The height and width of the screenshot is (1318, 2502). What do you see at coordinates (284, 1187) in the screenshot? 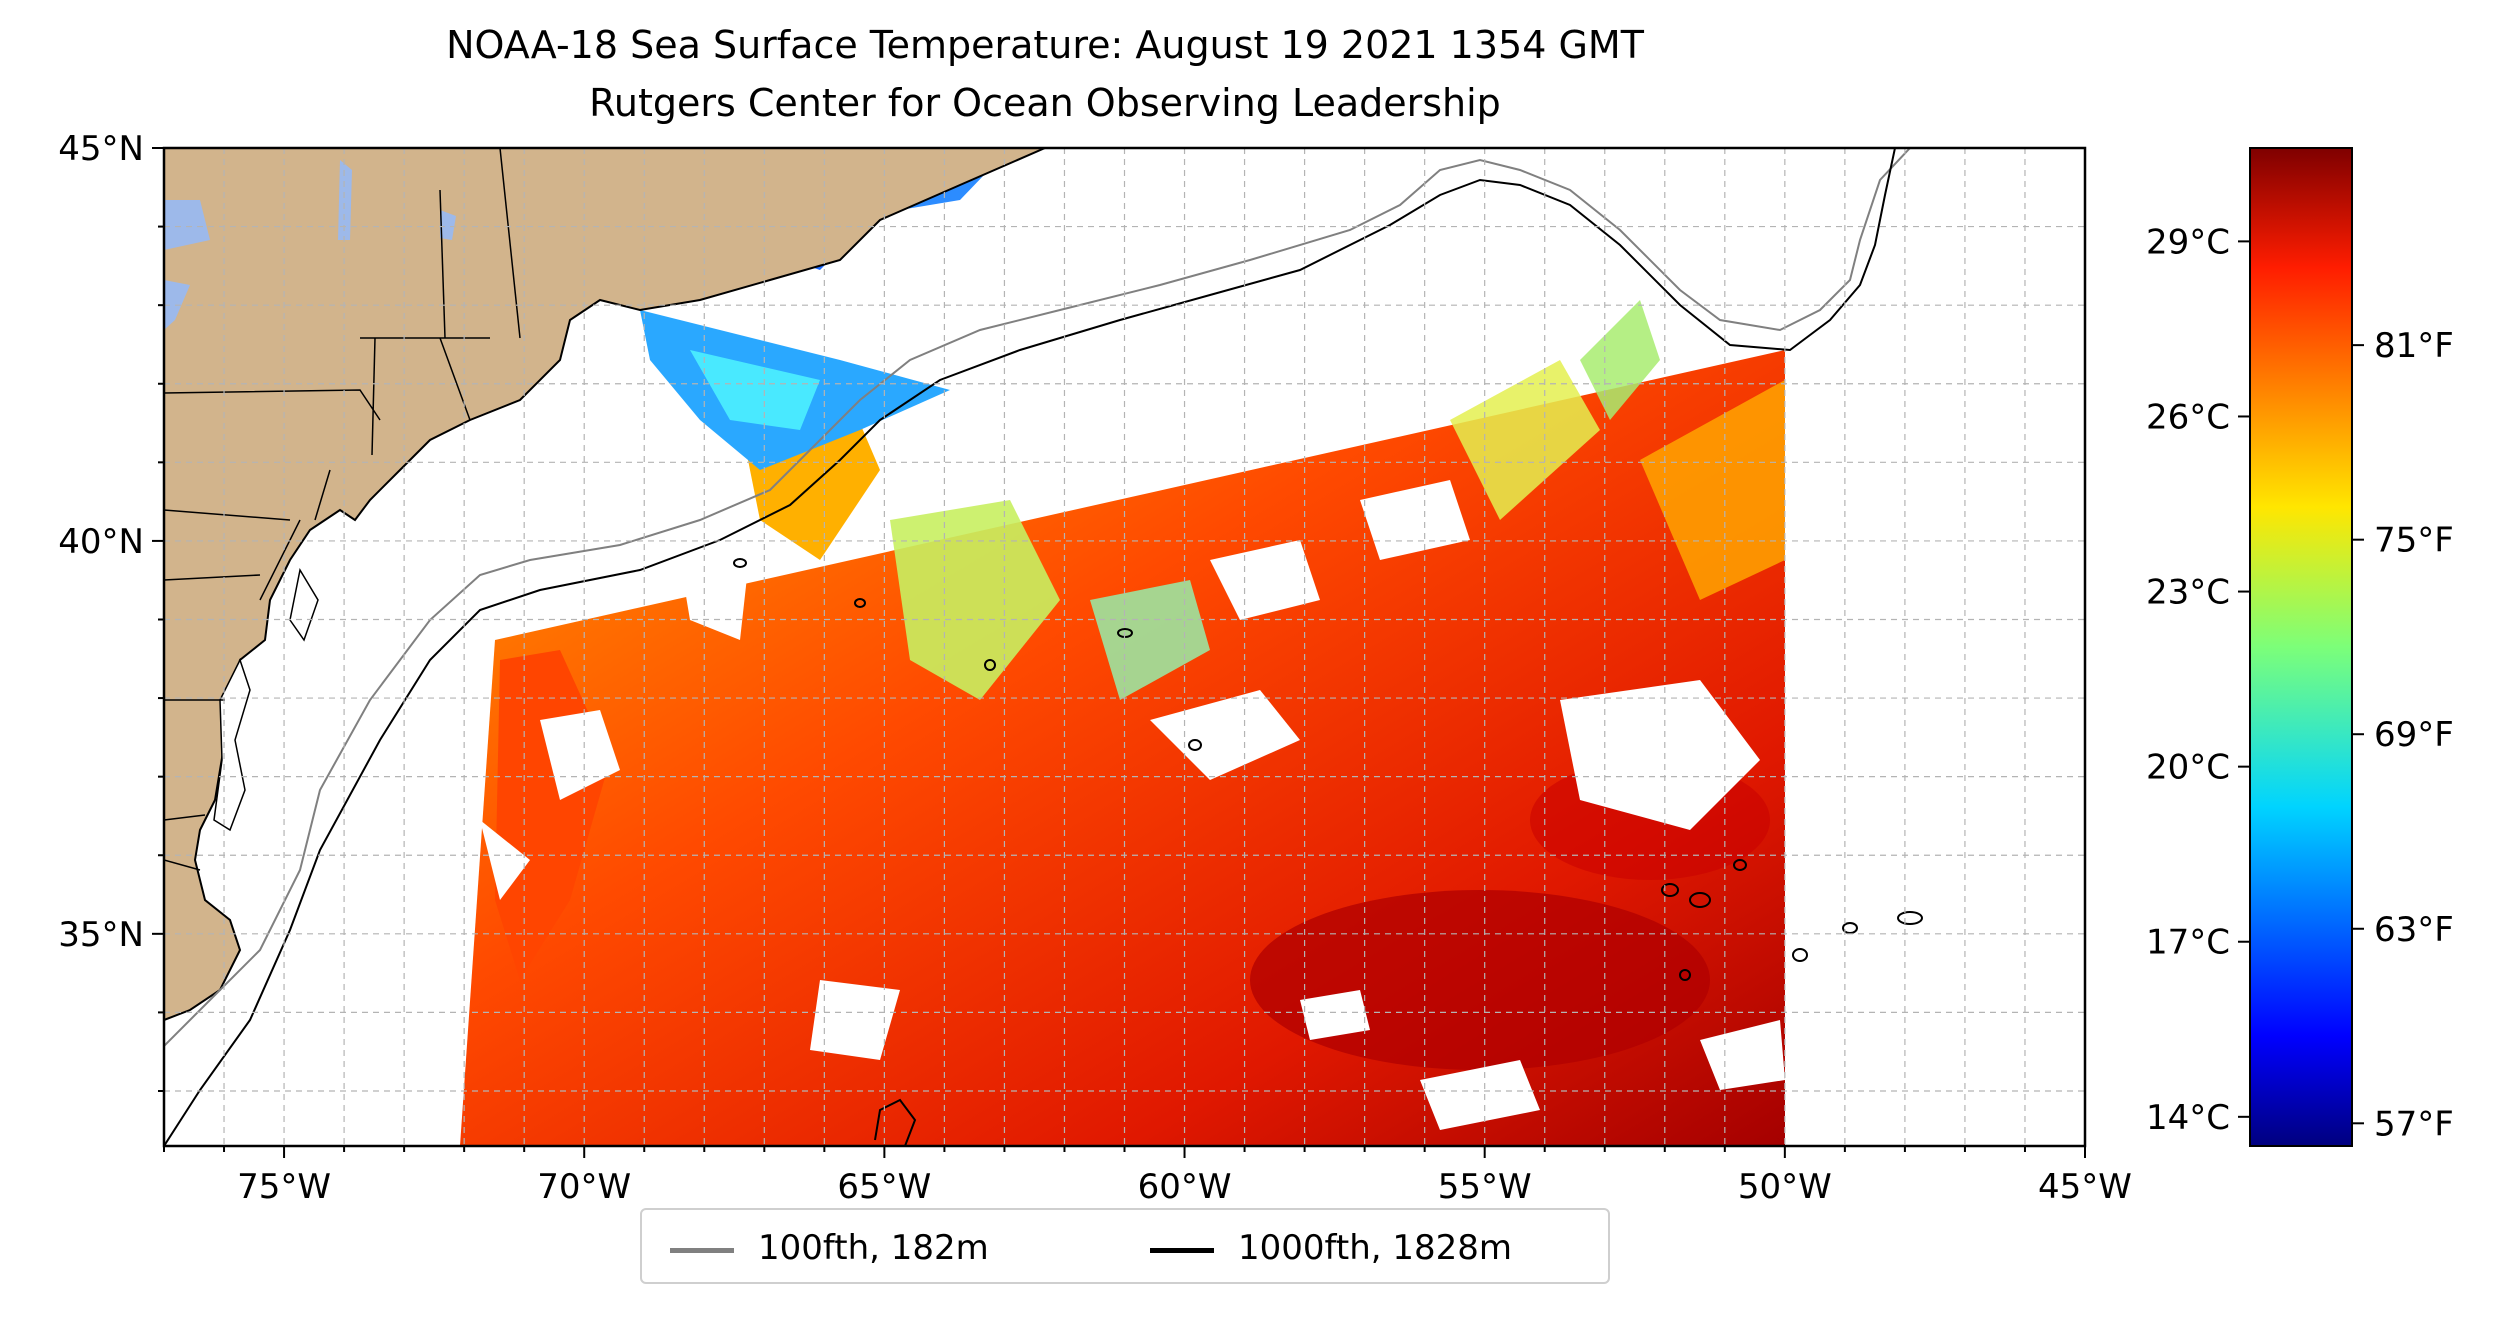
I see `lon-tick-label: 75°W` at bounding box center [284, 1187].